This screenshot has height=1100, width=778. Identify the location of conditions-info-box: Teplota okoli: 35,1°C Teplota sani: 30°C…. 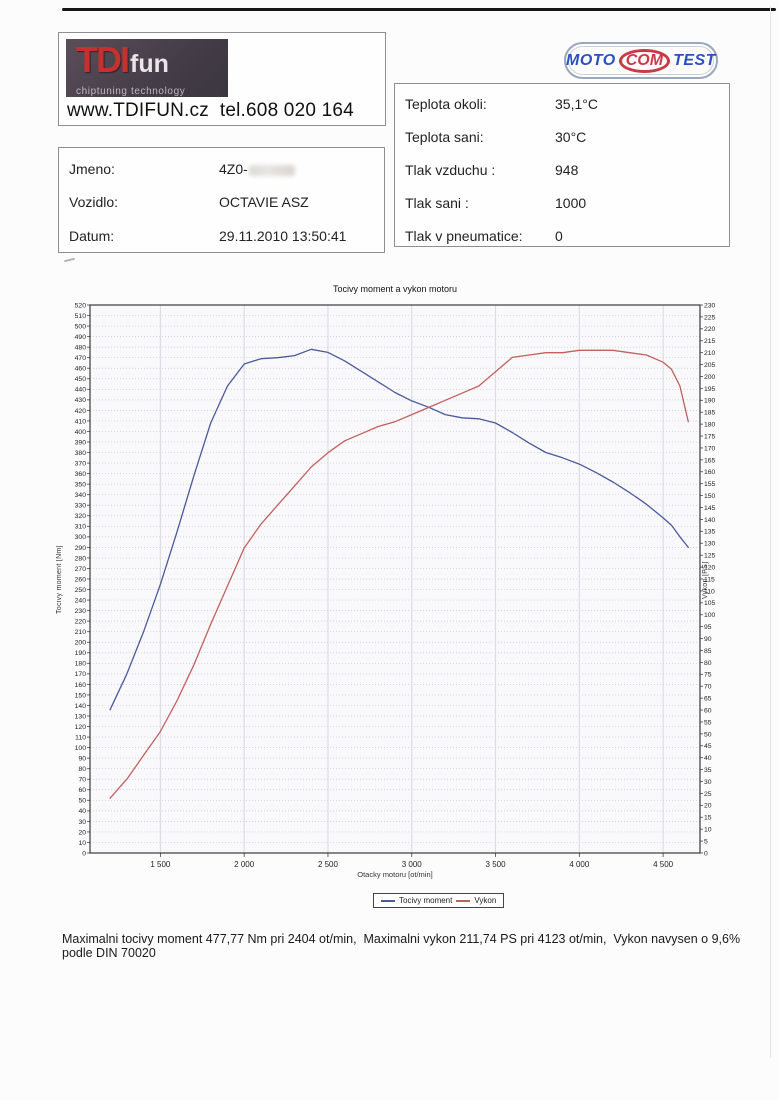
(562, 165).